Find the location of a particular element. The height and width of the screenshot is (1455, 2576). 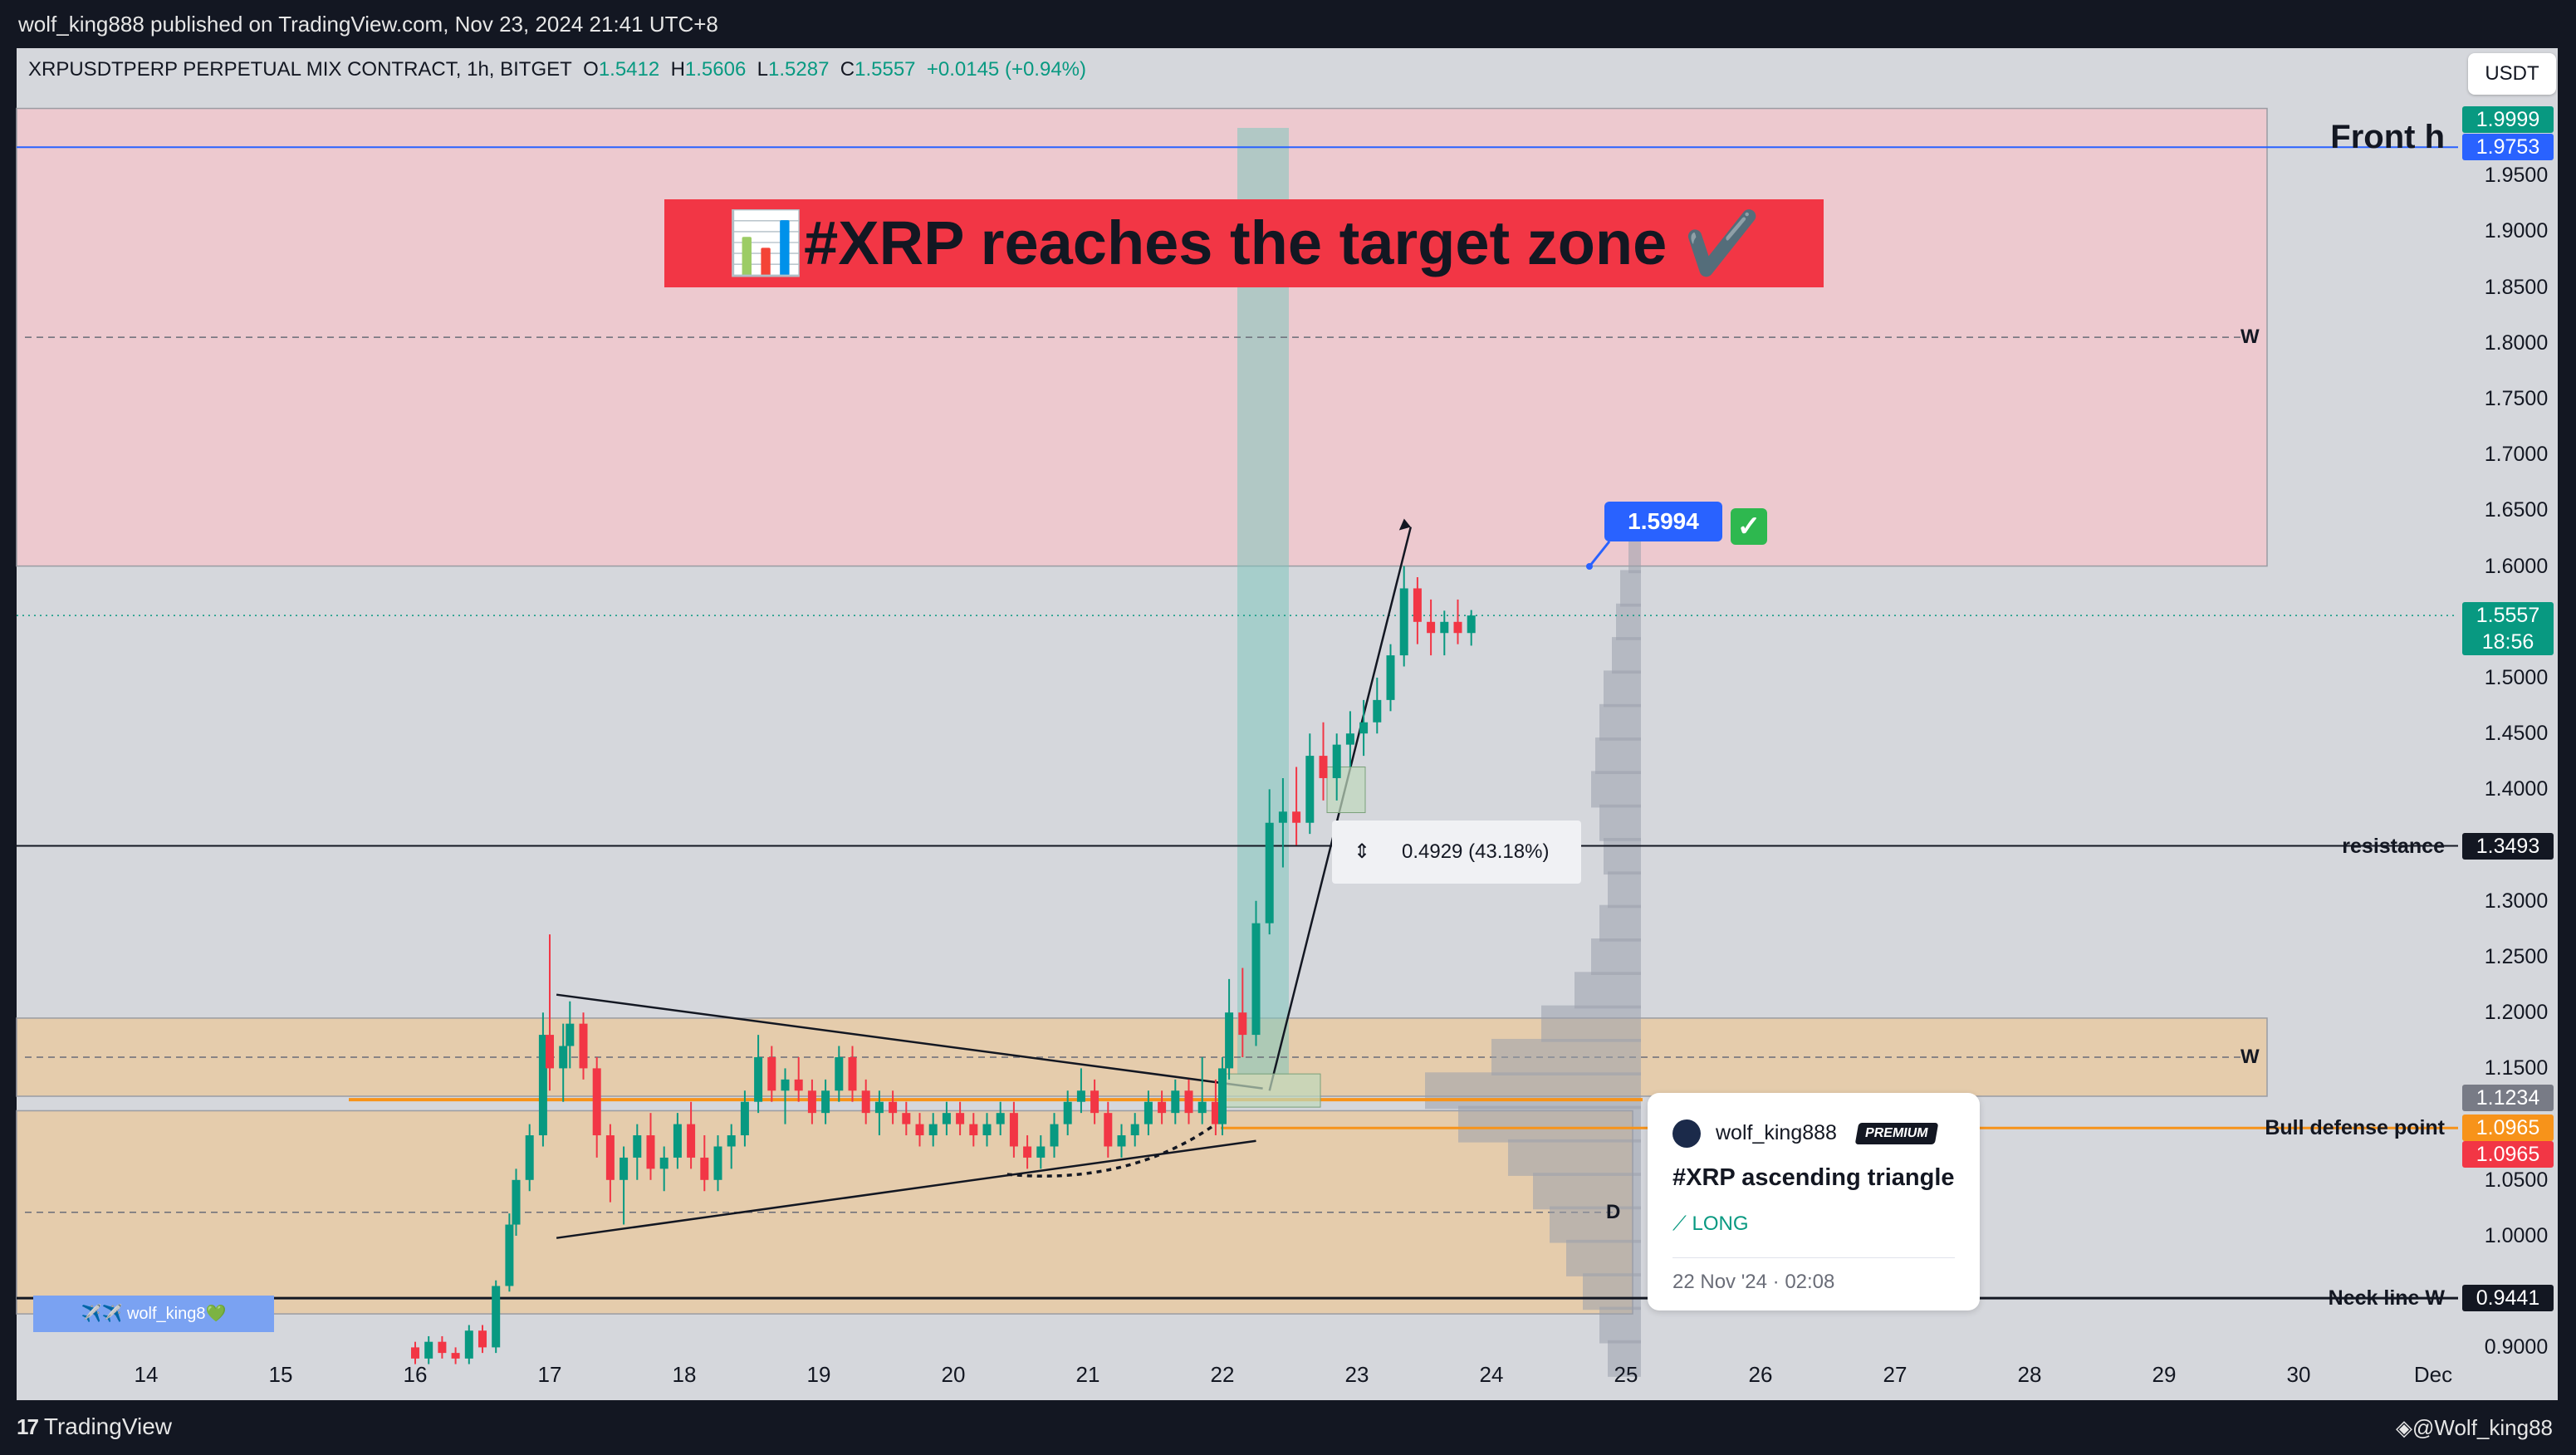

time-tick-label: 16 is located at coordinates (416, 1374).